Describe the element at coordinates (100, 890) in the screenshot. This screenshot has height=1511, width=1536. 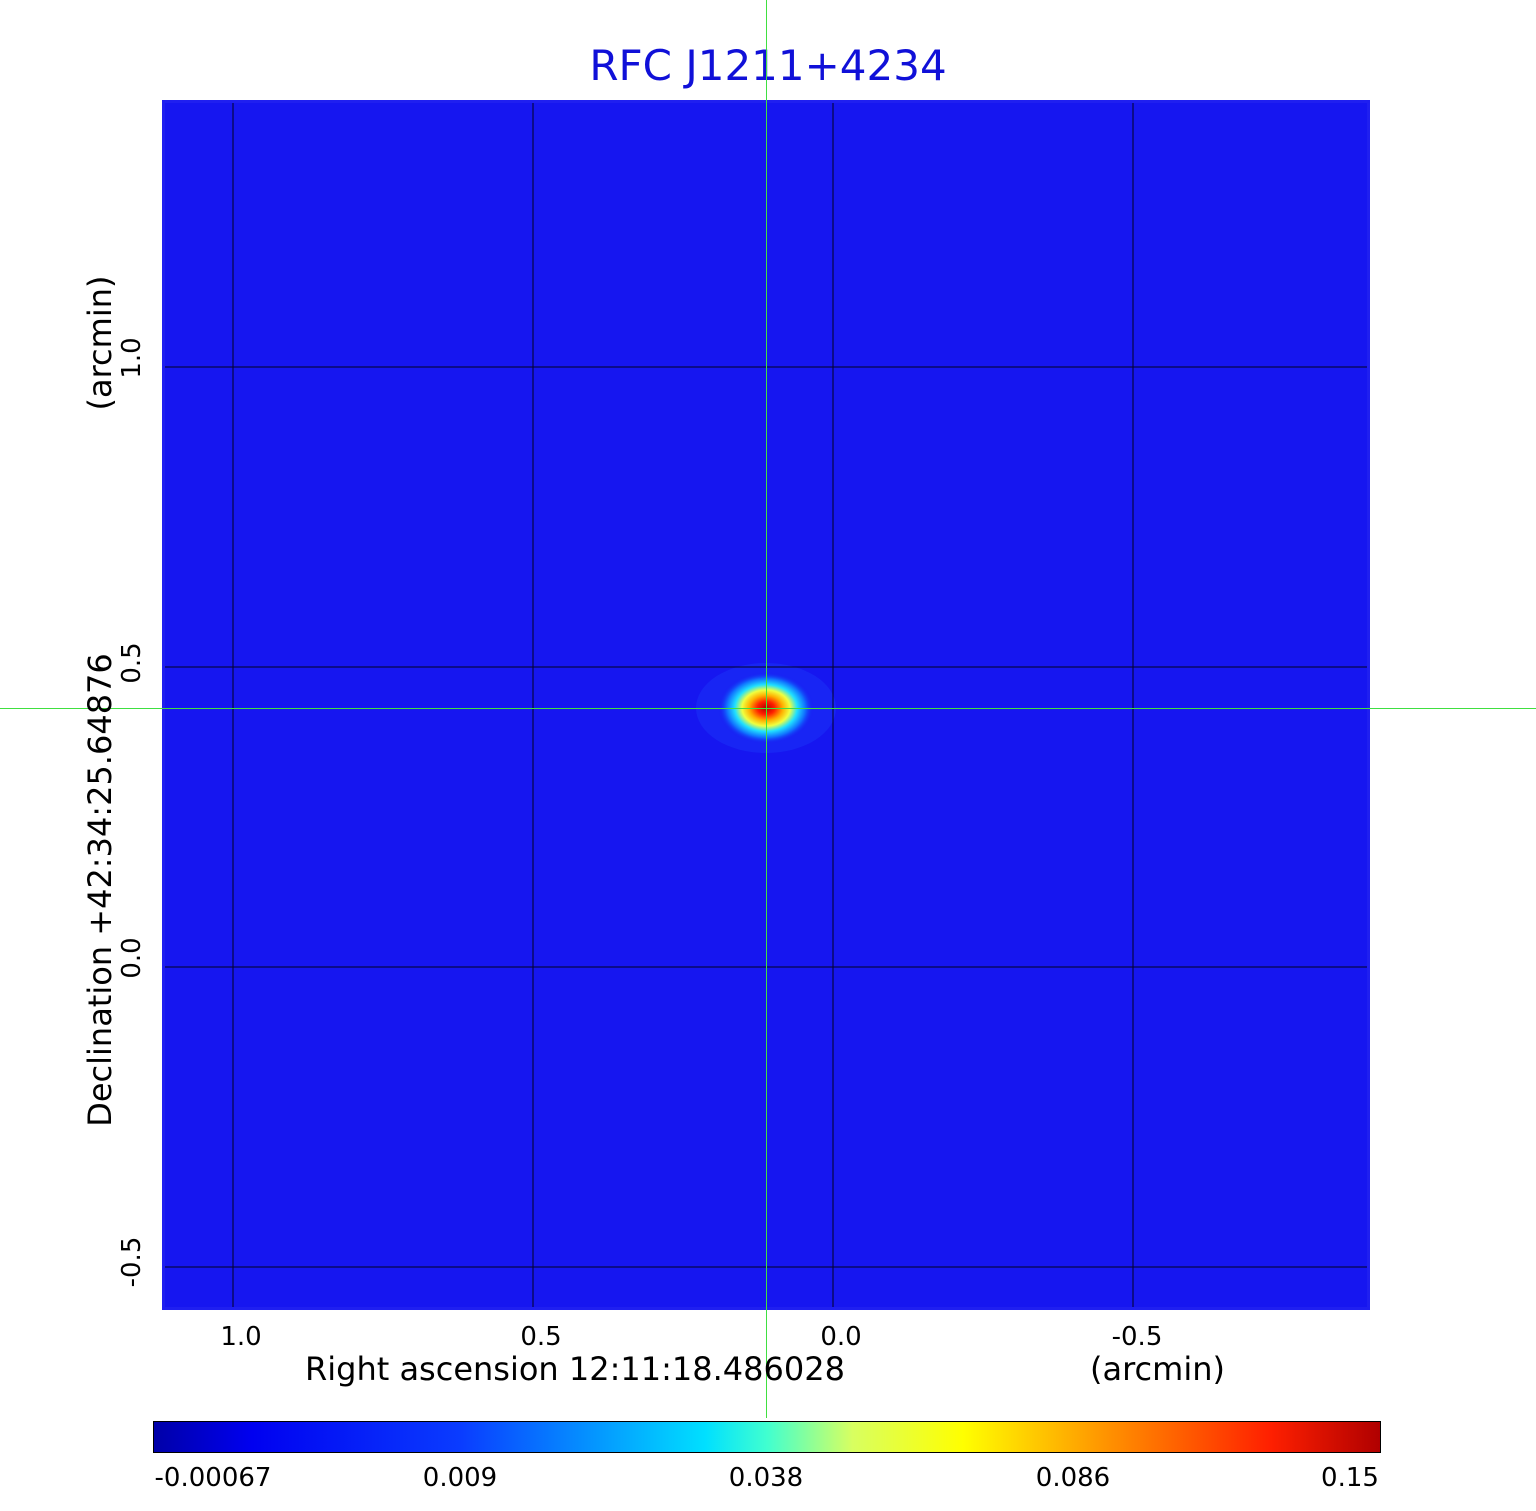
I see `y-axis-label: Declination +42:34:25.64876` at that location.